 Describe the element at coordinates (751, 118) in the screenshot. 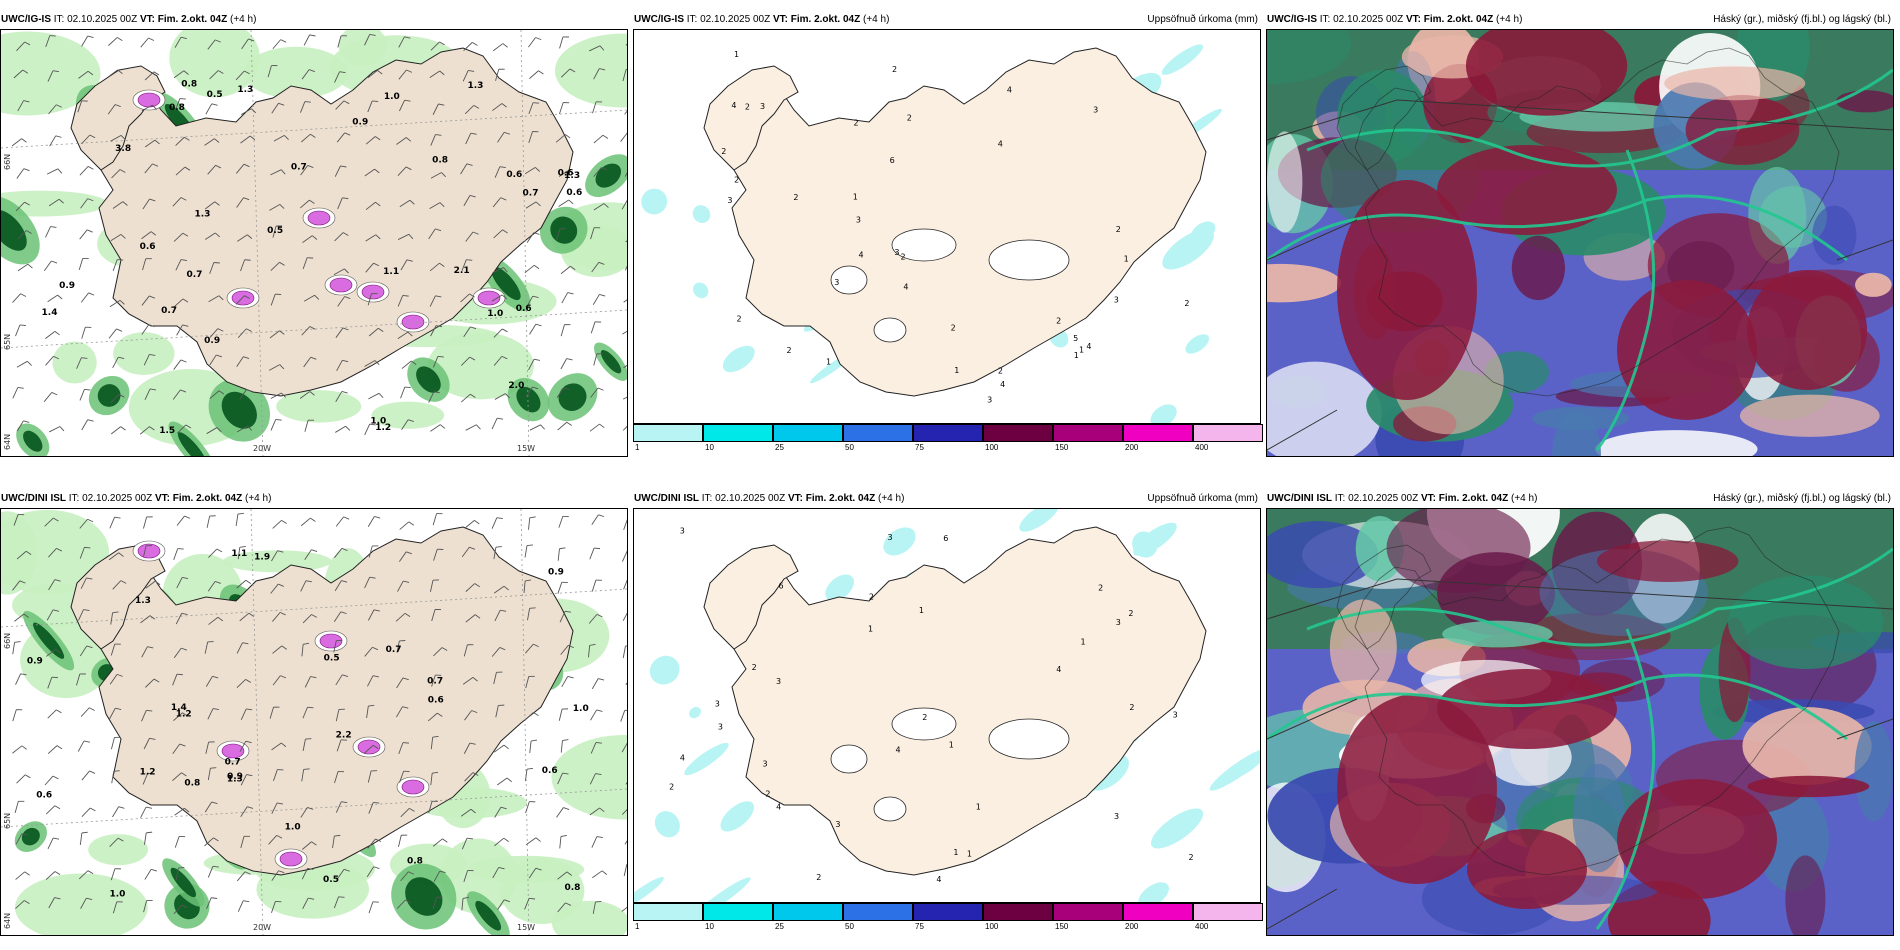

I see `westfjords-land` at that location.